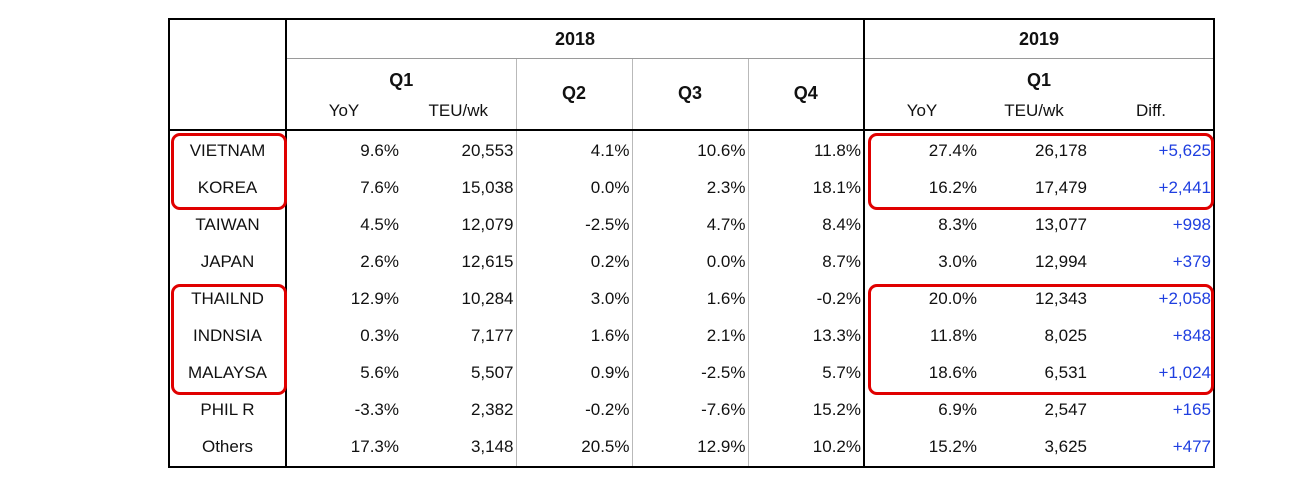  What do you see at coordinates (689, 94) in the screenshot?
I see `header-q3-2018: Q3` at bounding box center [689, 94].